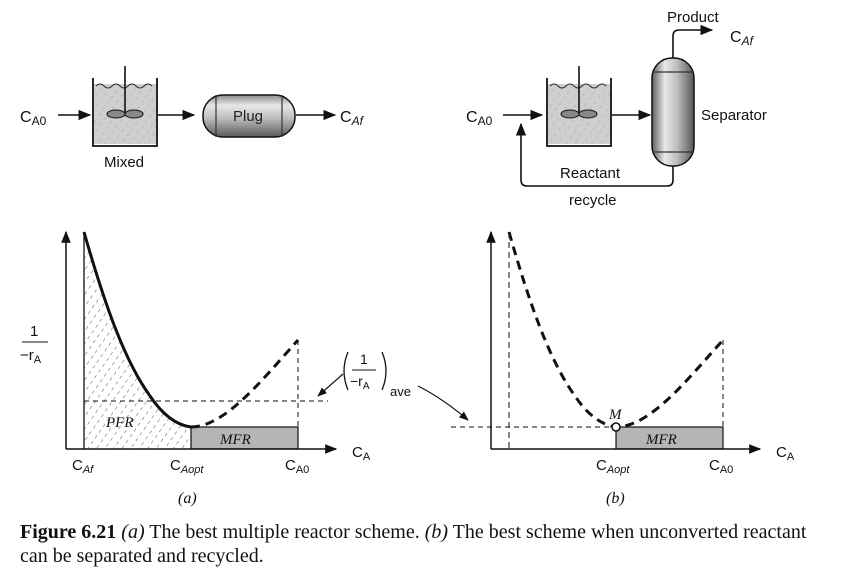  I want to click on panel-a-scheme: CA0 Mixed Plug CAf, so click(192, 118).